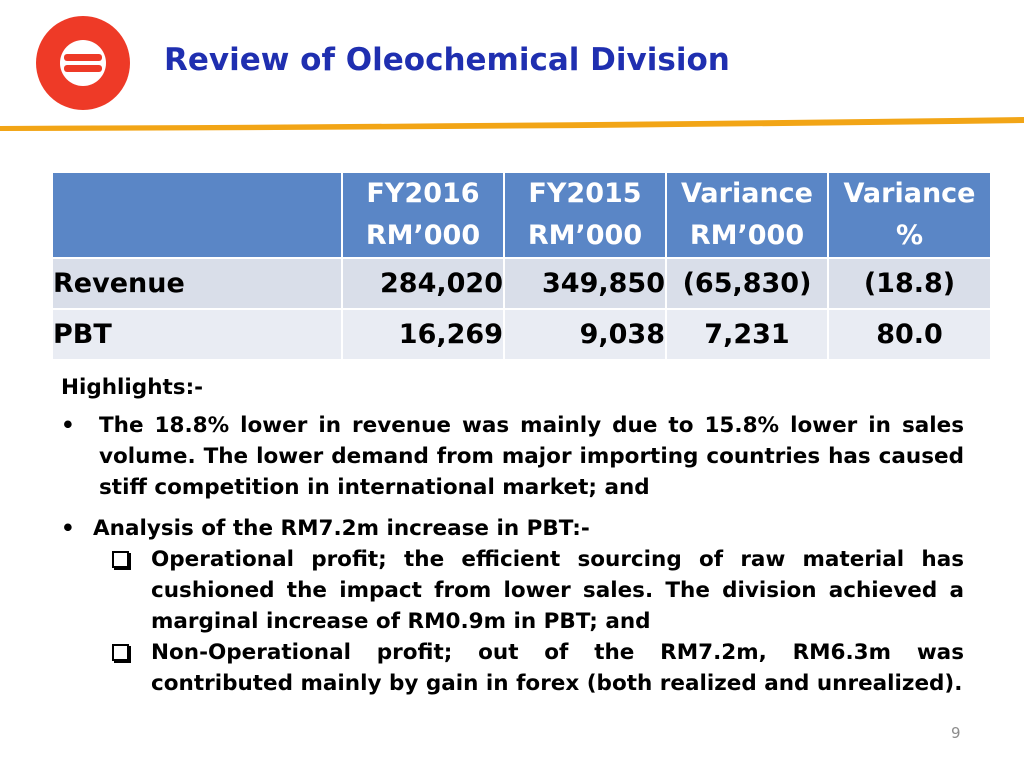 The width and height of the screenshot is (1024, 768). Describe the element at coordinates (447, 60) in the screenshot. I see `page-title: Review of Oleochemical Division` at that location.